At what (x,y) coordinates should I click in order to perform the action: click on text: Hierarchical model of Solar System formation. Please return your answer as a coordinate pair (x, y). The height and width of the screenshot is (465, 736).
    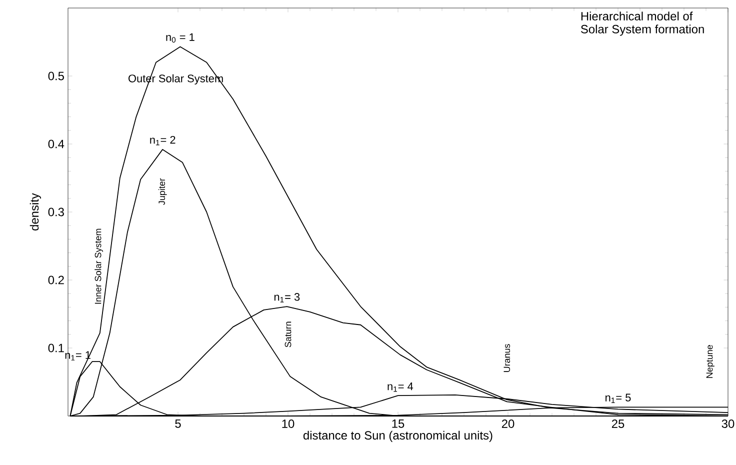
    Looking at the image, I should click on (642, 24).